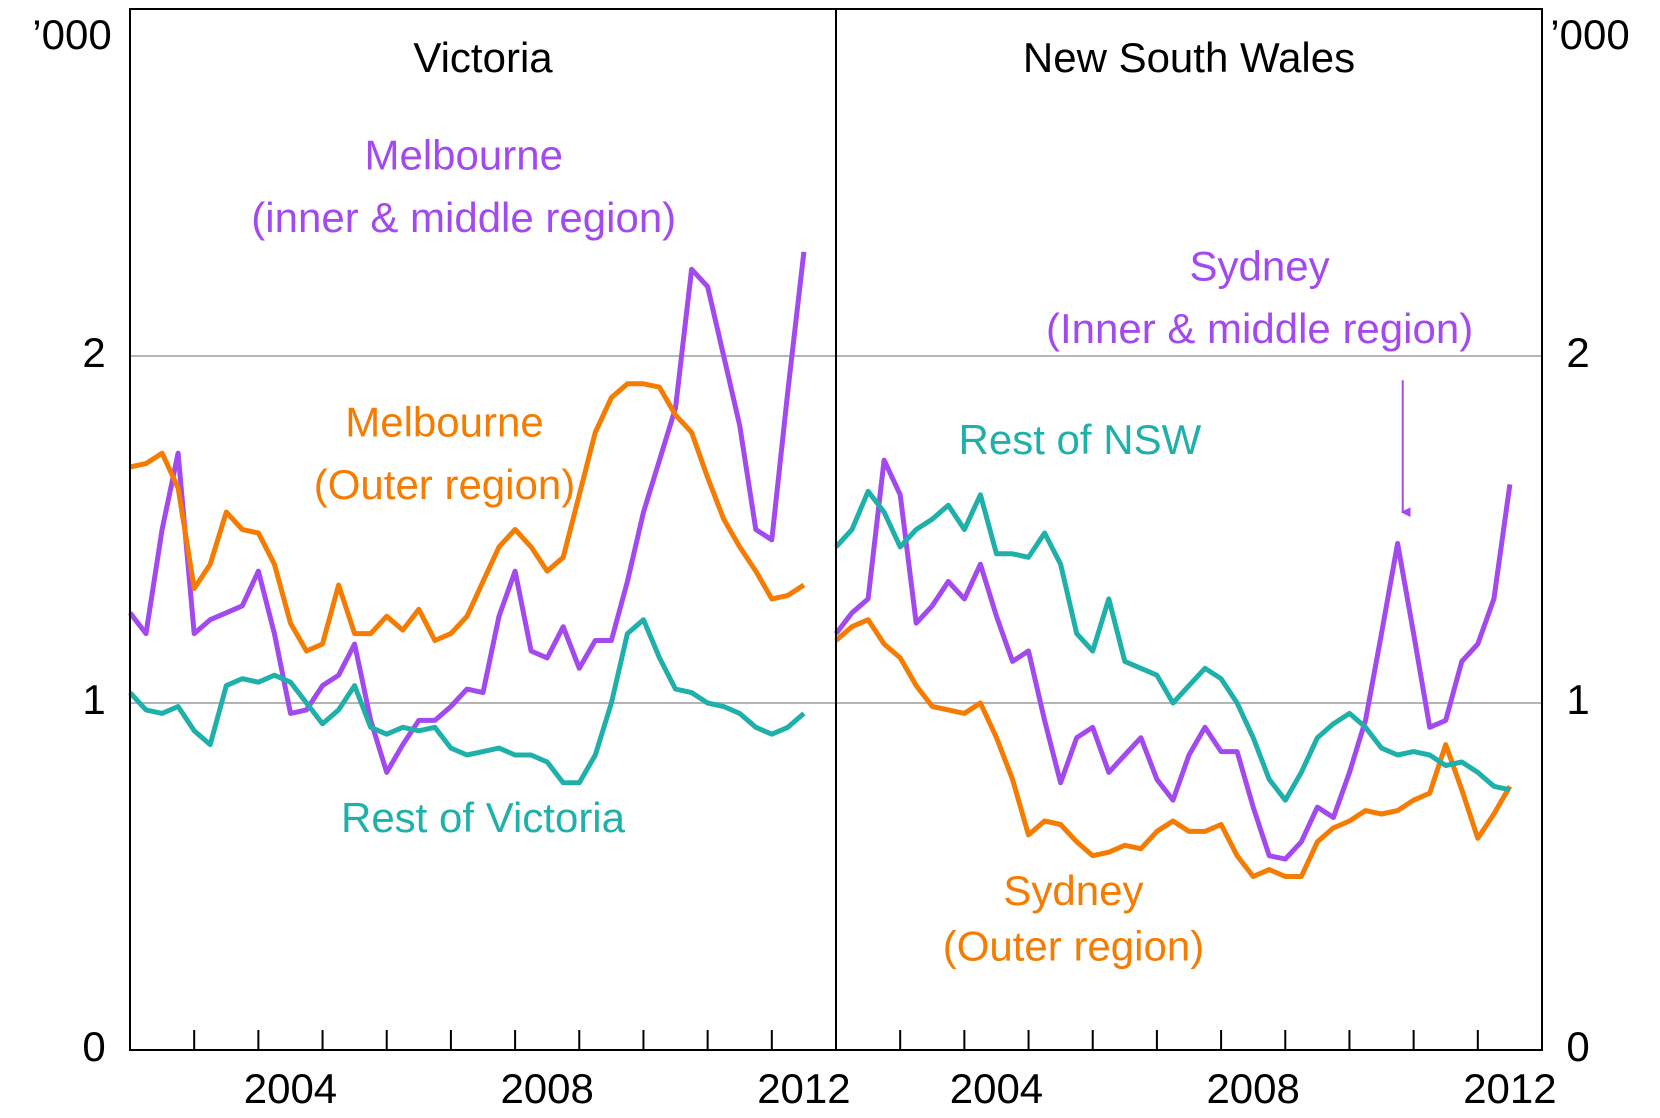 The height and width of the screenshot is (1118, 1660). What do you see at coordinates (483, 817) in the screenshot?
I see `series-label: Rest of Victoria` at bounding box center [483, 817].